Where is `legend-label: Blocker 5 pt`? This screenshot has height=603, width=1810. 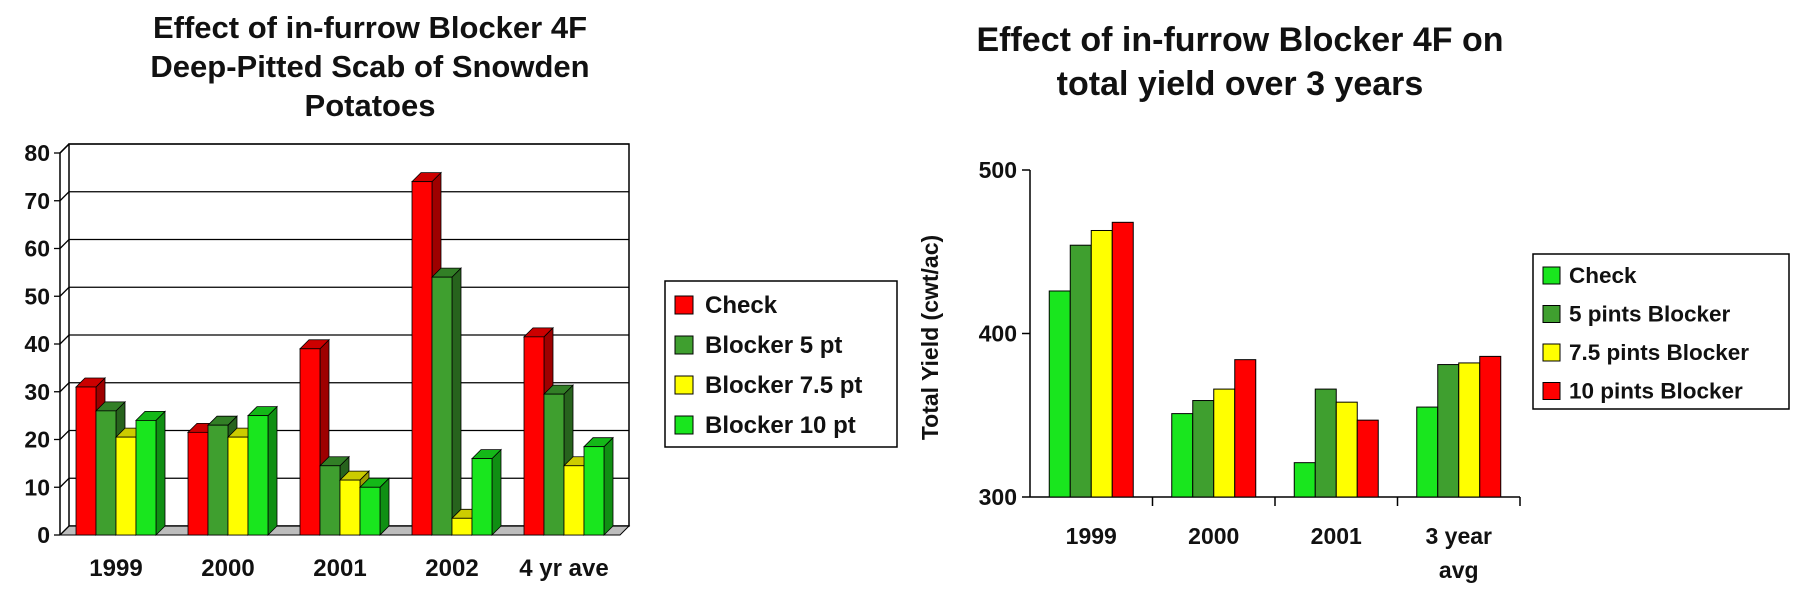 legend-label: Blocker 5 pt is located at coordinates (773, 345).